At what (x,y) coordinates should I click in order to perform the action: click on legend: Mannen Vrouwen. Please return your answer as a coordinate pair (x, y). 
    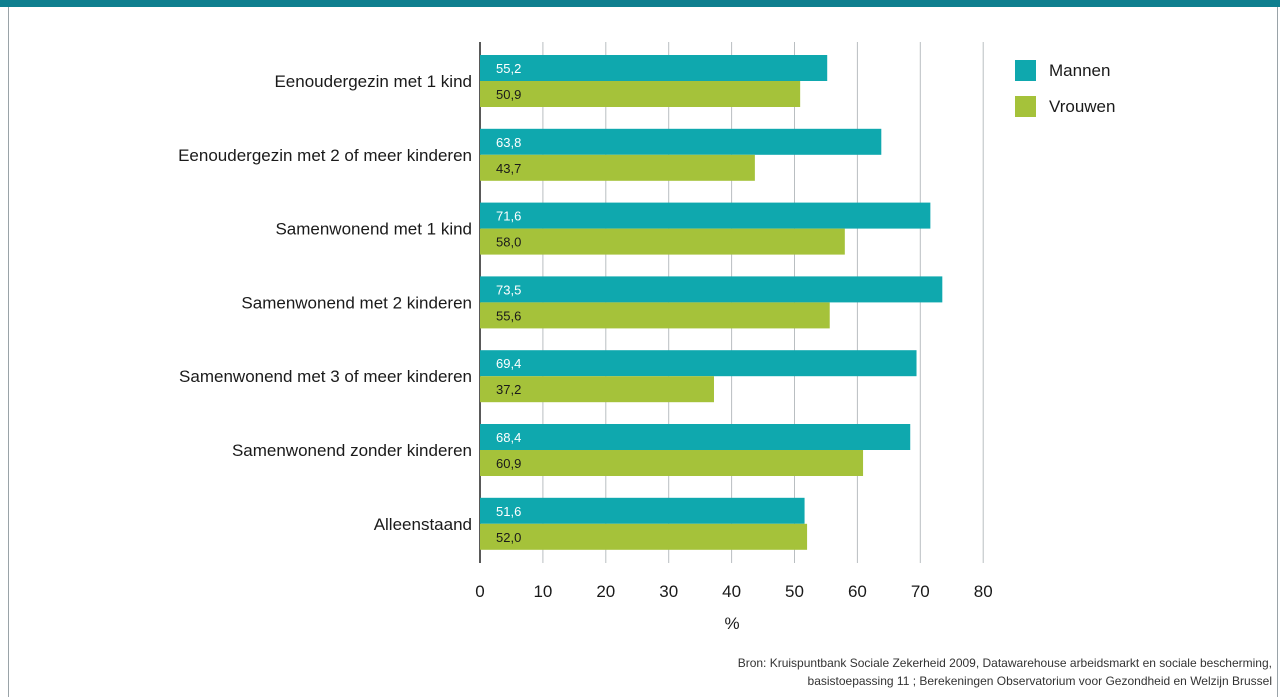
    Looking at the image, I should click on (1065, 88).